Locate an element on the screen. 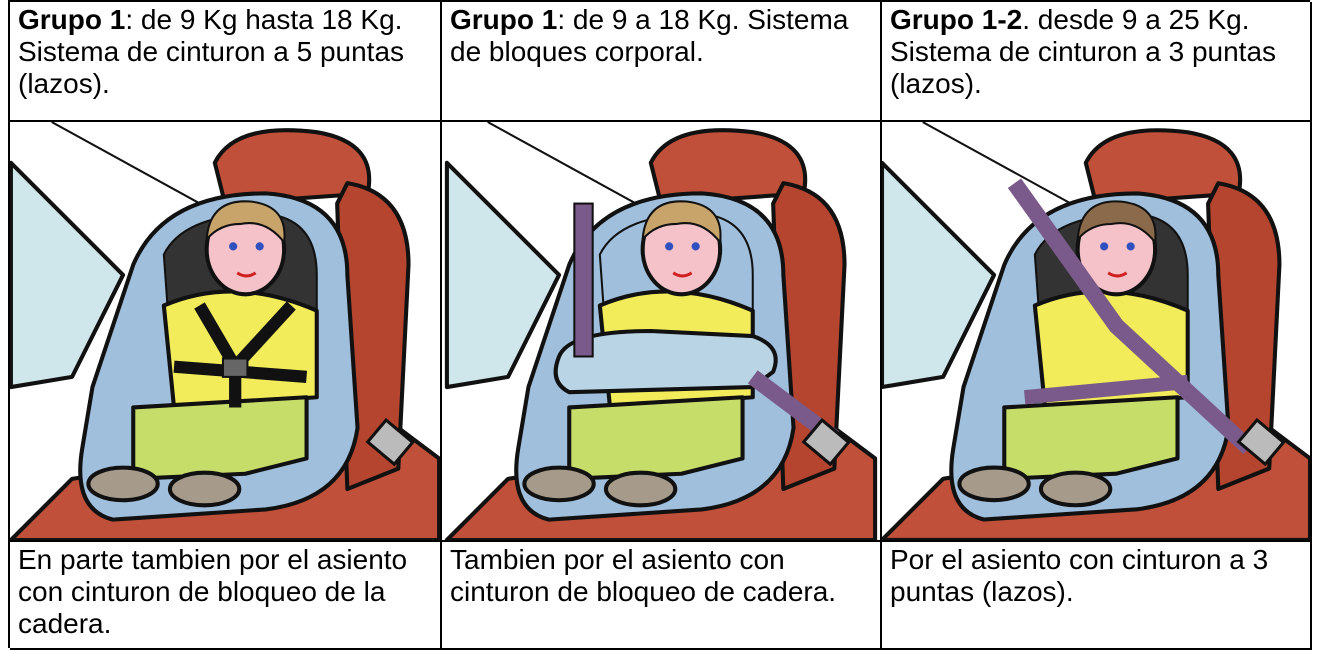 Image resolution: width=1319 pixels, height=650 pixels. lap-belt is located at coordinates (1106, 389).